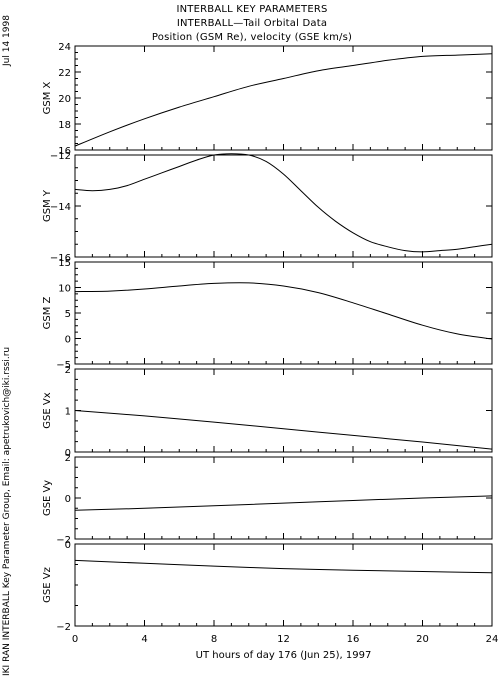 This screenshot has width=504, height=684. I want to click on xtick-label-5: 20, so click(422, 639).